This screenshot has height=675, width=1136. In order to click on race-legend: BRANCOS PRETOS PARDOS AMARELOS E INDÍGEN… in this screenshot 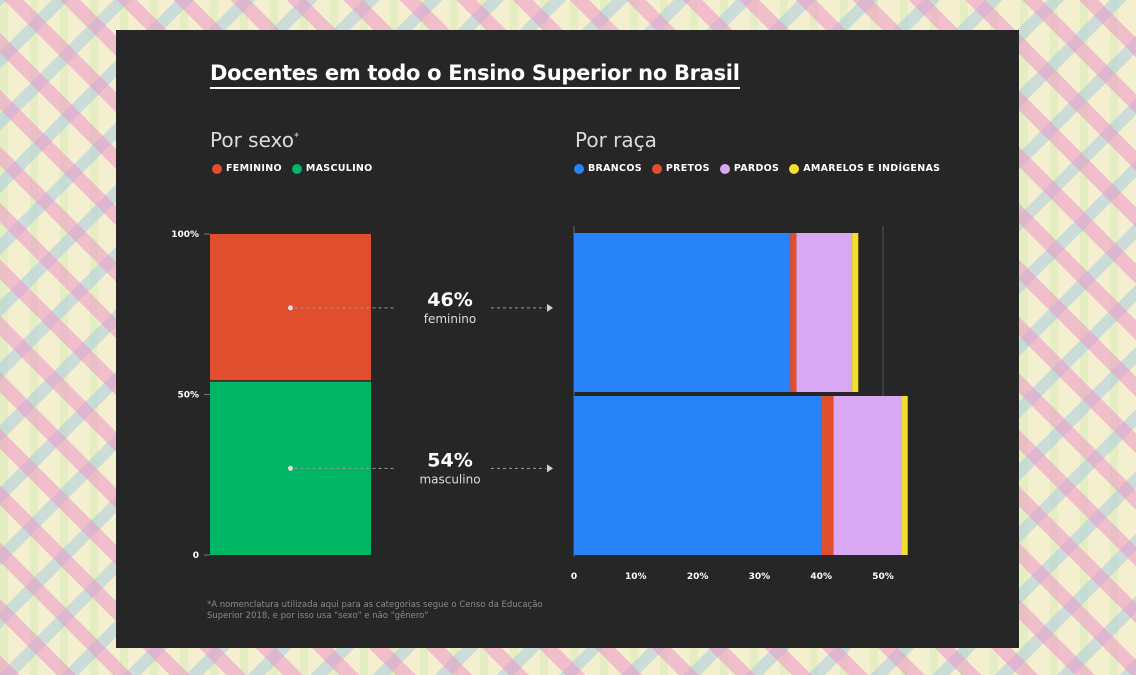, I will do `click(757, 168)`.